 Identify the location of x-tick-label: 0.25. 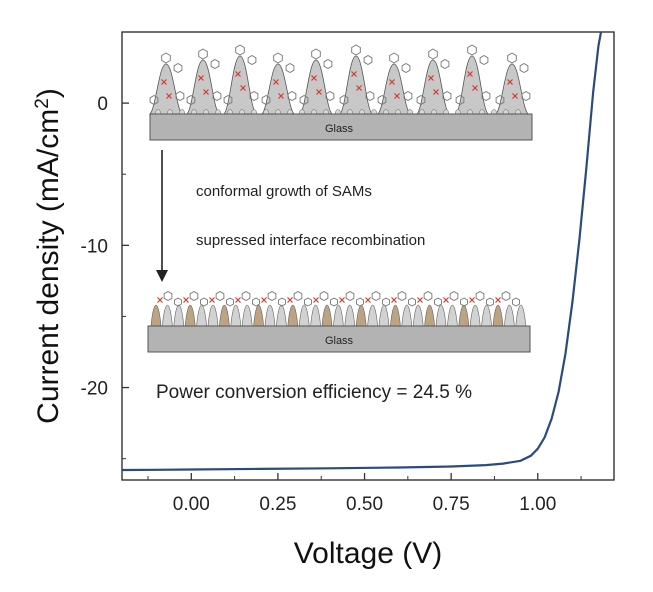
(277, 504).